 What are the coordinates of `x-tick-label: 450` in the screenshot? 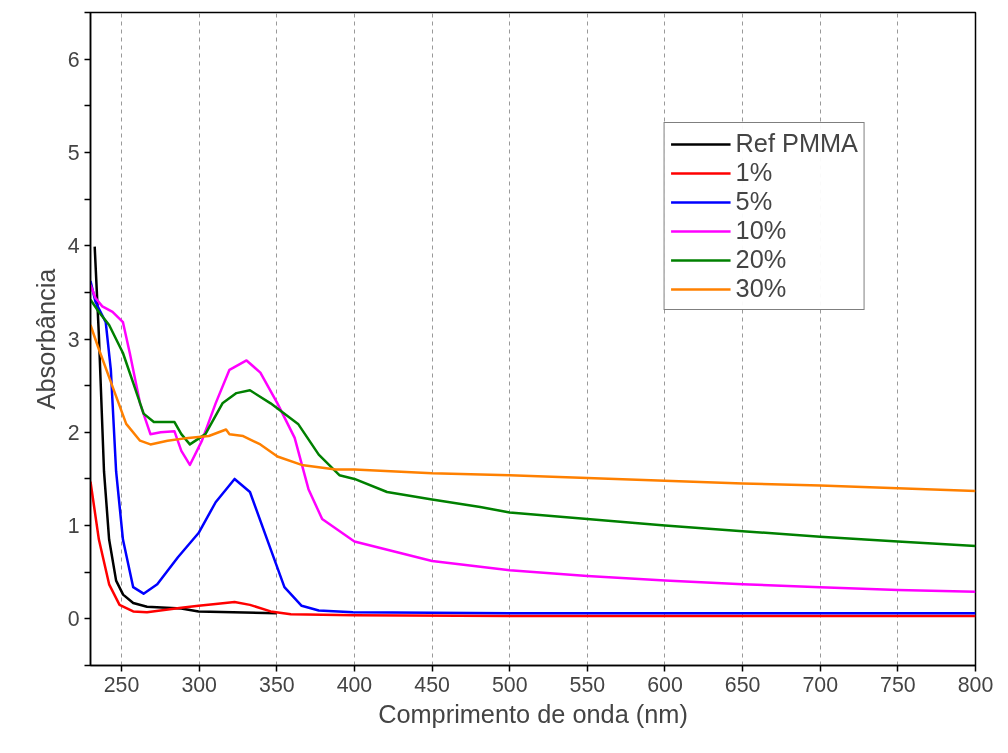 It's located at (432, 684).